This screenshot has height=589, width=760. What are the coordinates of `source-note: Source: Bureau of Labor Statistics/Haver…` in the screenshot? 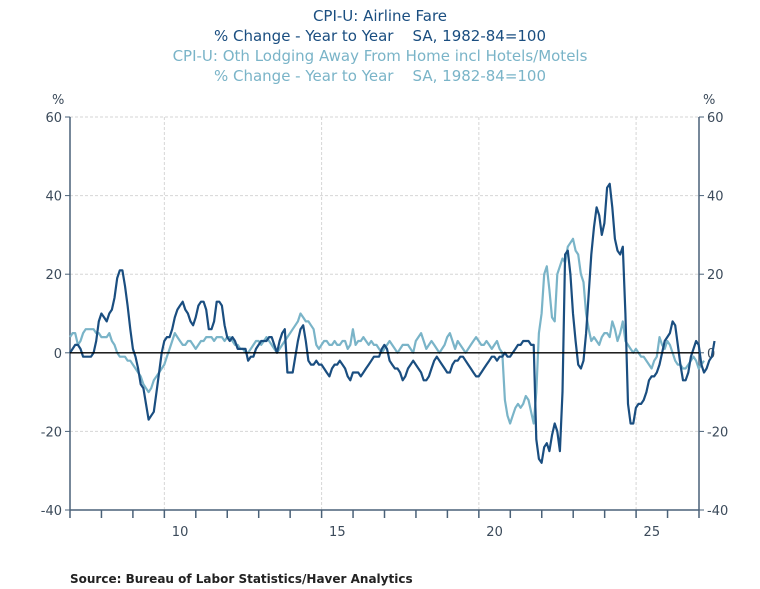 It's located at (241, 579).